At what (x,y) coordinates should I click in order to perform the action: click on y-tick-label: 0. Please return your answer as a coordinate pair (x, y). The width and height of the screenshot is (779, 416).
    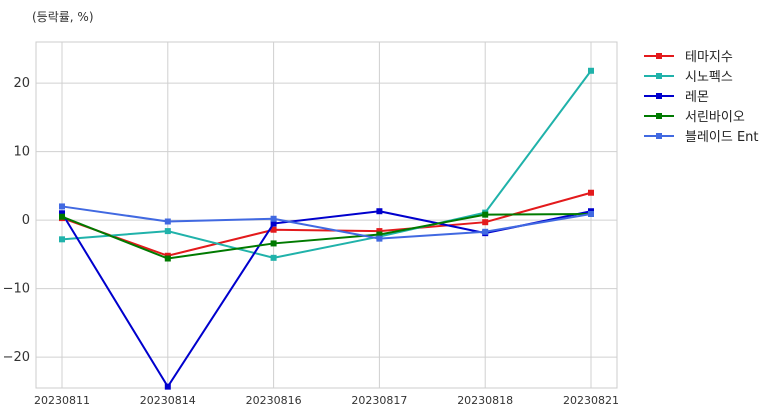
    Looking at the image, I should click on (26, 220).